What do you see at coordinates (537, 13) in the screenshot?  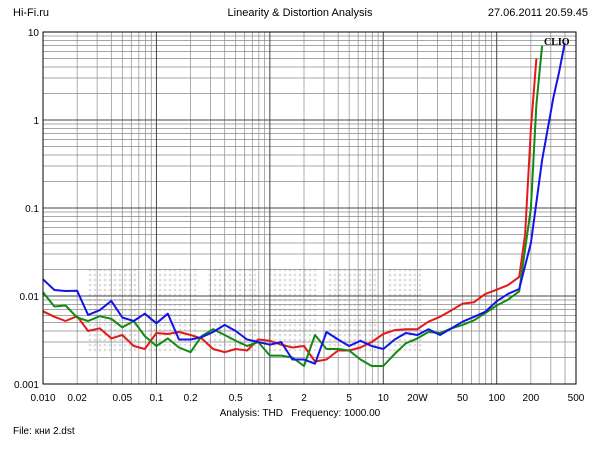 I see `timestamp: 27.06.2011 20.59.45` at bounding box center [537, 13].